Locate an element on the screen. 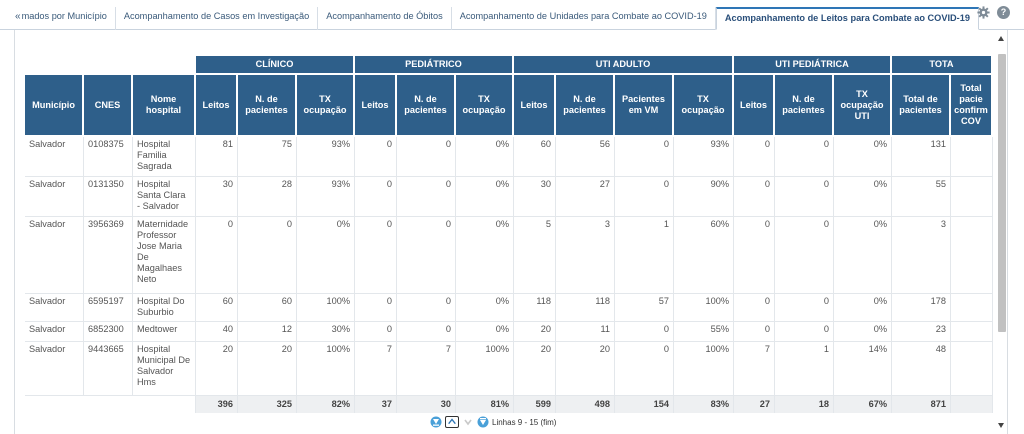 This screenshot has height=434, width=1024. total-cell: 18 is located at coordinates (804, 404).